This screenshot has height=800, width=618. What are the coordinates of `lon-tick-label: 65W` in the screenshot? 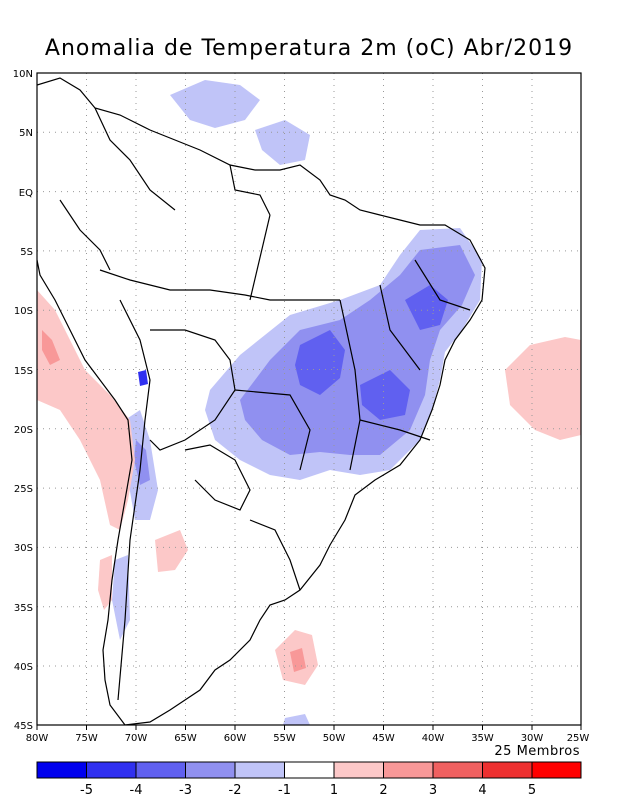 It's located at (185, 738).